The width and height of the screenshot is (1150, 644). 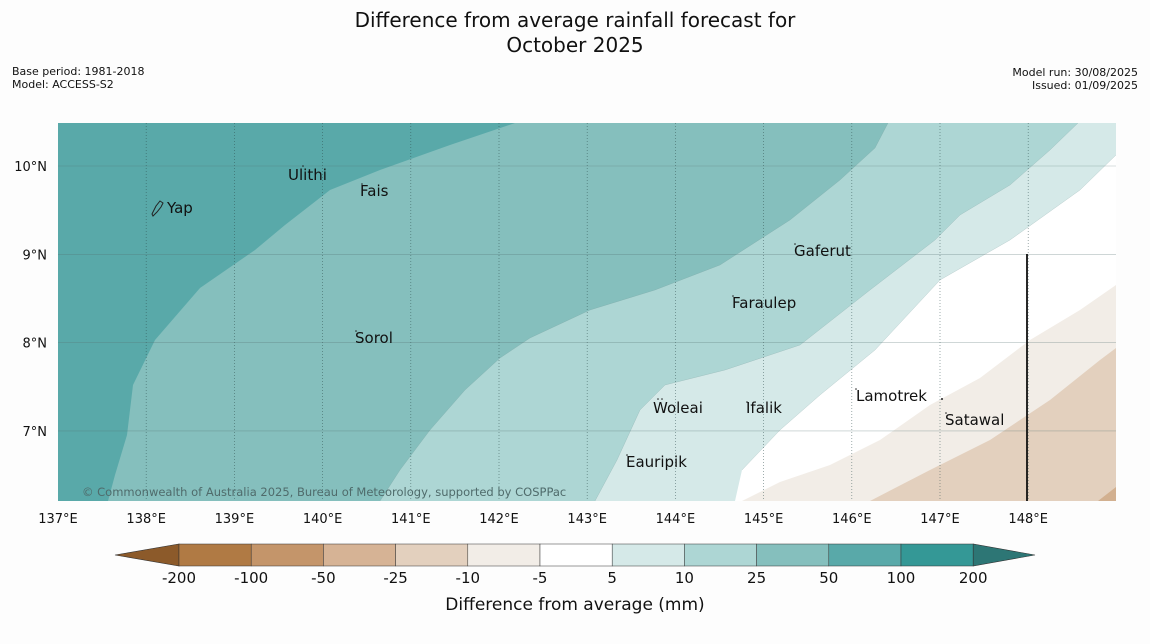 I want to click on place-lamotrek: Lamotrek, so click(x=891, y=396).